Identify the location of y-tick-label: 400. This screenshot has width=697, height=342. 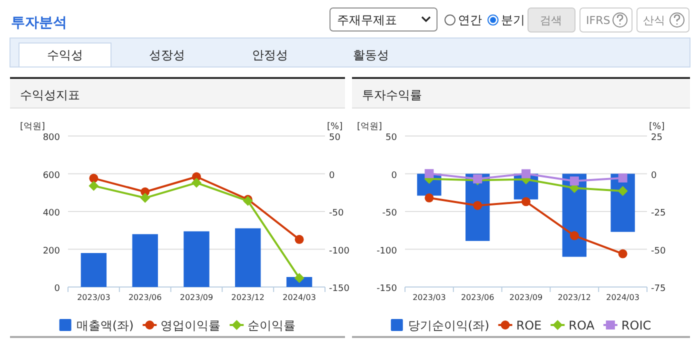
(51, 213).